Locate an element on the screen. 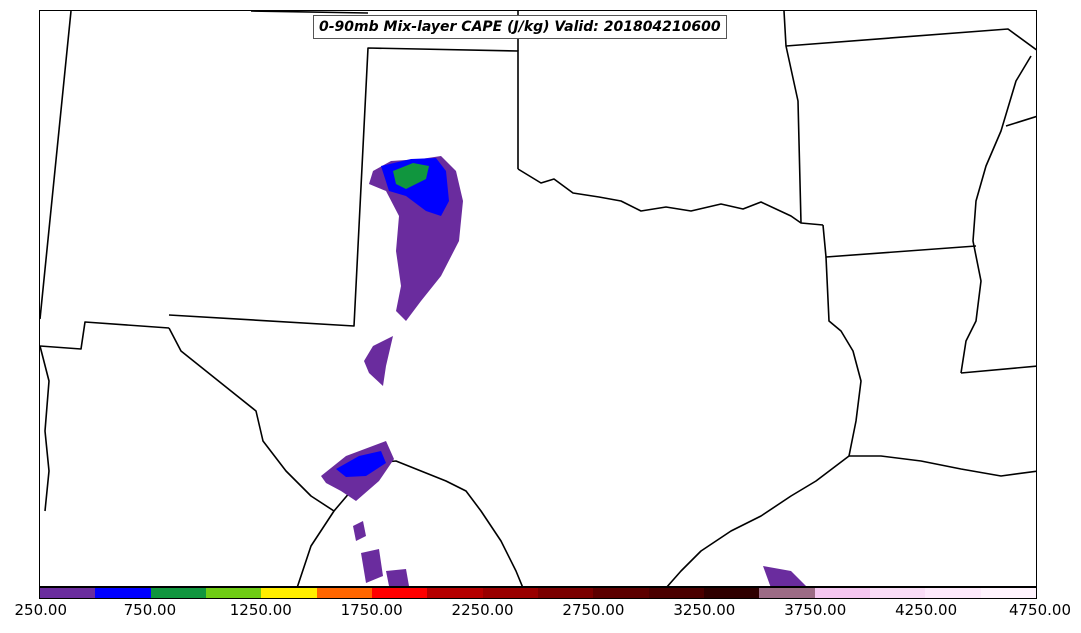  ar-north is located at coordinates (1020, 121).